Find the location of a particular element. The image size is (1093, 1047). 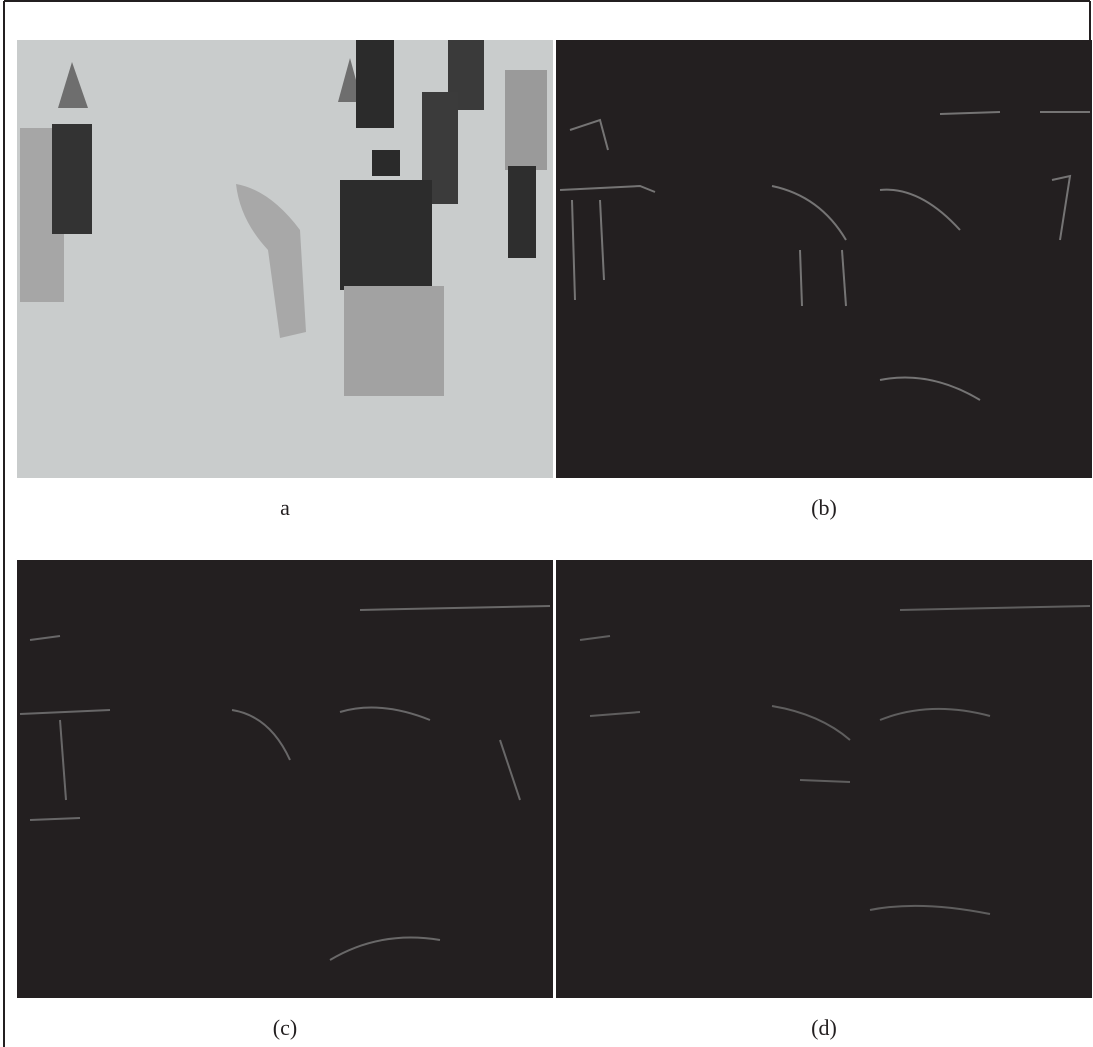

panel-caption: (b) is located at coordinates (824, 507).